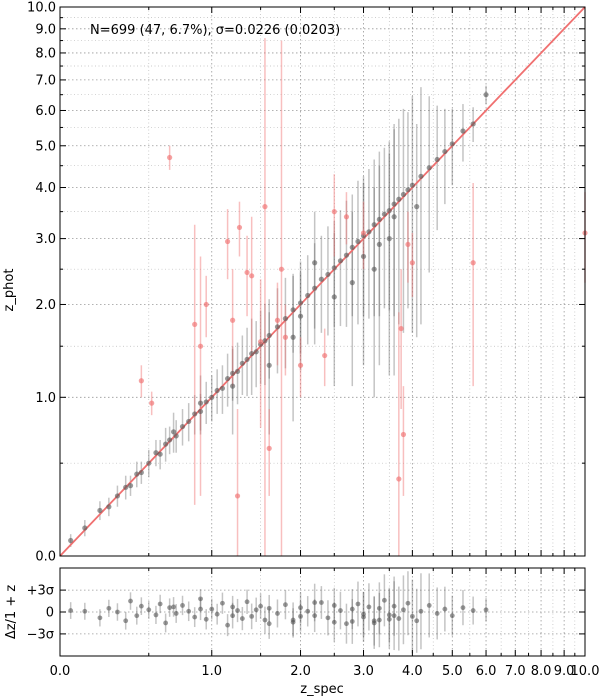  I want to click on residual-panel-grid, so click(322, 612).